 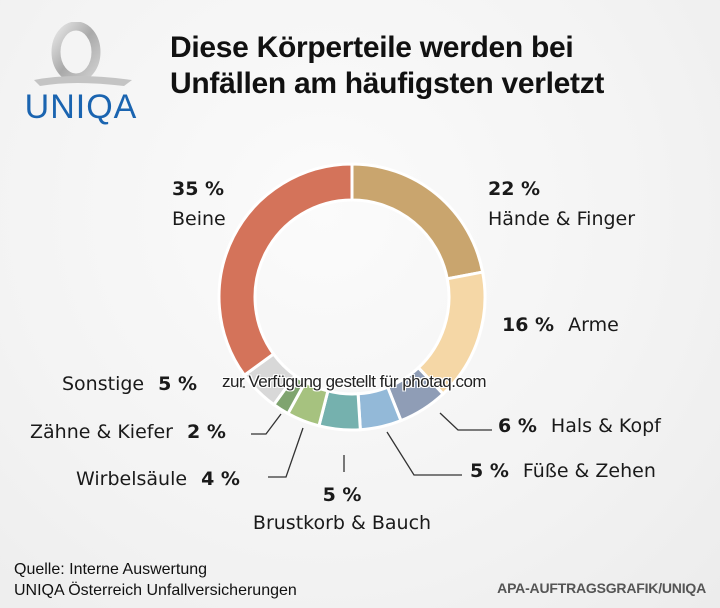 I want to click on label-wirbelsaeule: Wirbelsäule 4 %, so click(x=158, y=479).